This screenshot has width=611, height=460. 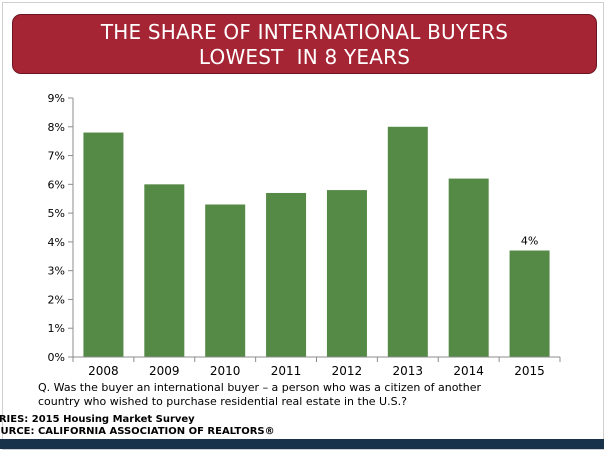 What do you see at coordinates (529, 370) in the screenshot?
I see `x-tick-label: 2015` at bounding box center [529, 370].